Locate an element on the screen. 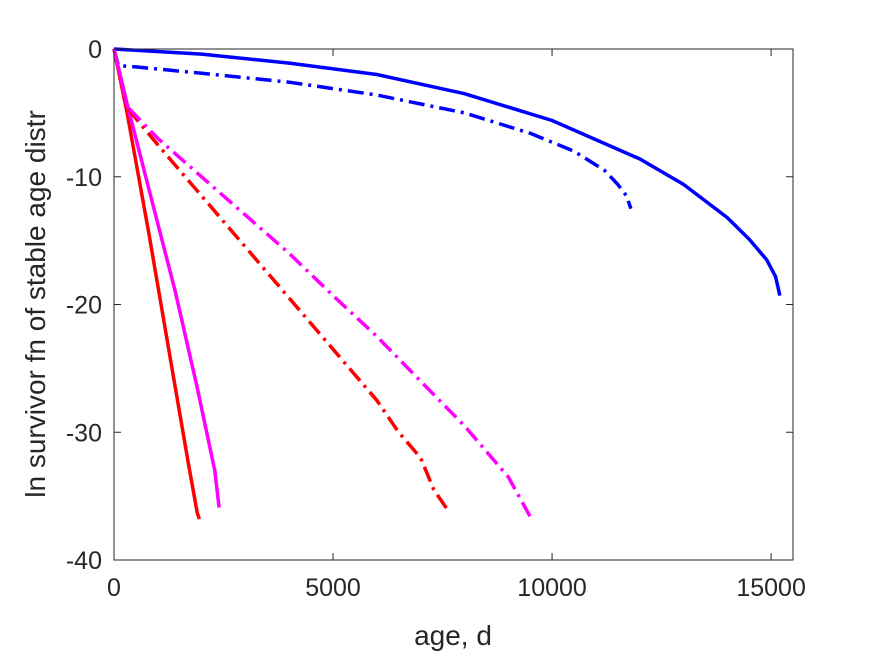 The width and height of the screenshot is (875, 656). y-tick-label: -40 is located at coordinates (84, 561).